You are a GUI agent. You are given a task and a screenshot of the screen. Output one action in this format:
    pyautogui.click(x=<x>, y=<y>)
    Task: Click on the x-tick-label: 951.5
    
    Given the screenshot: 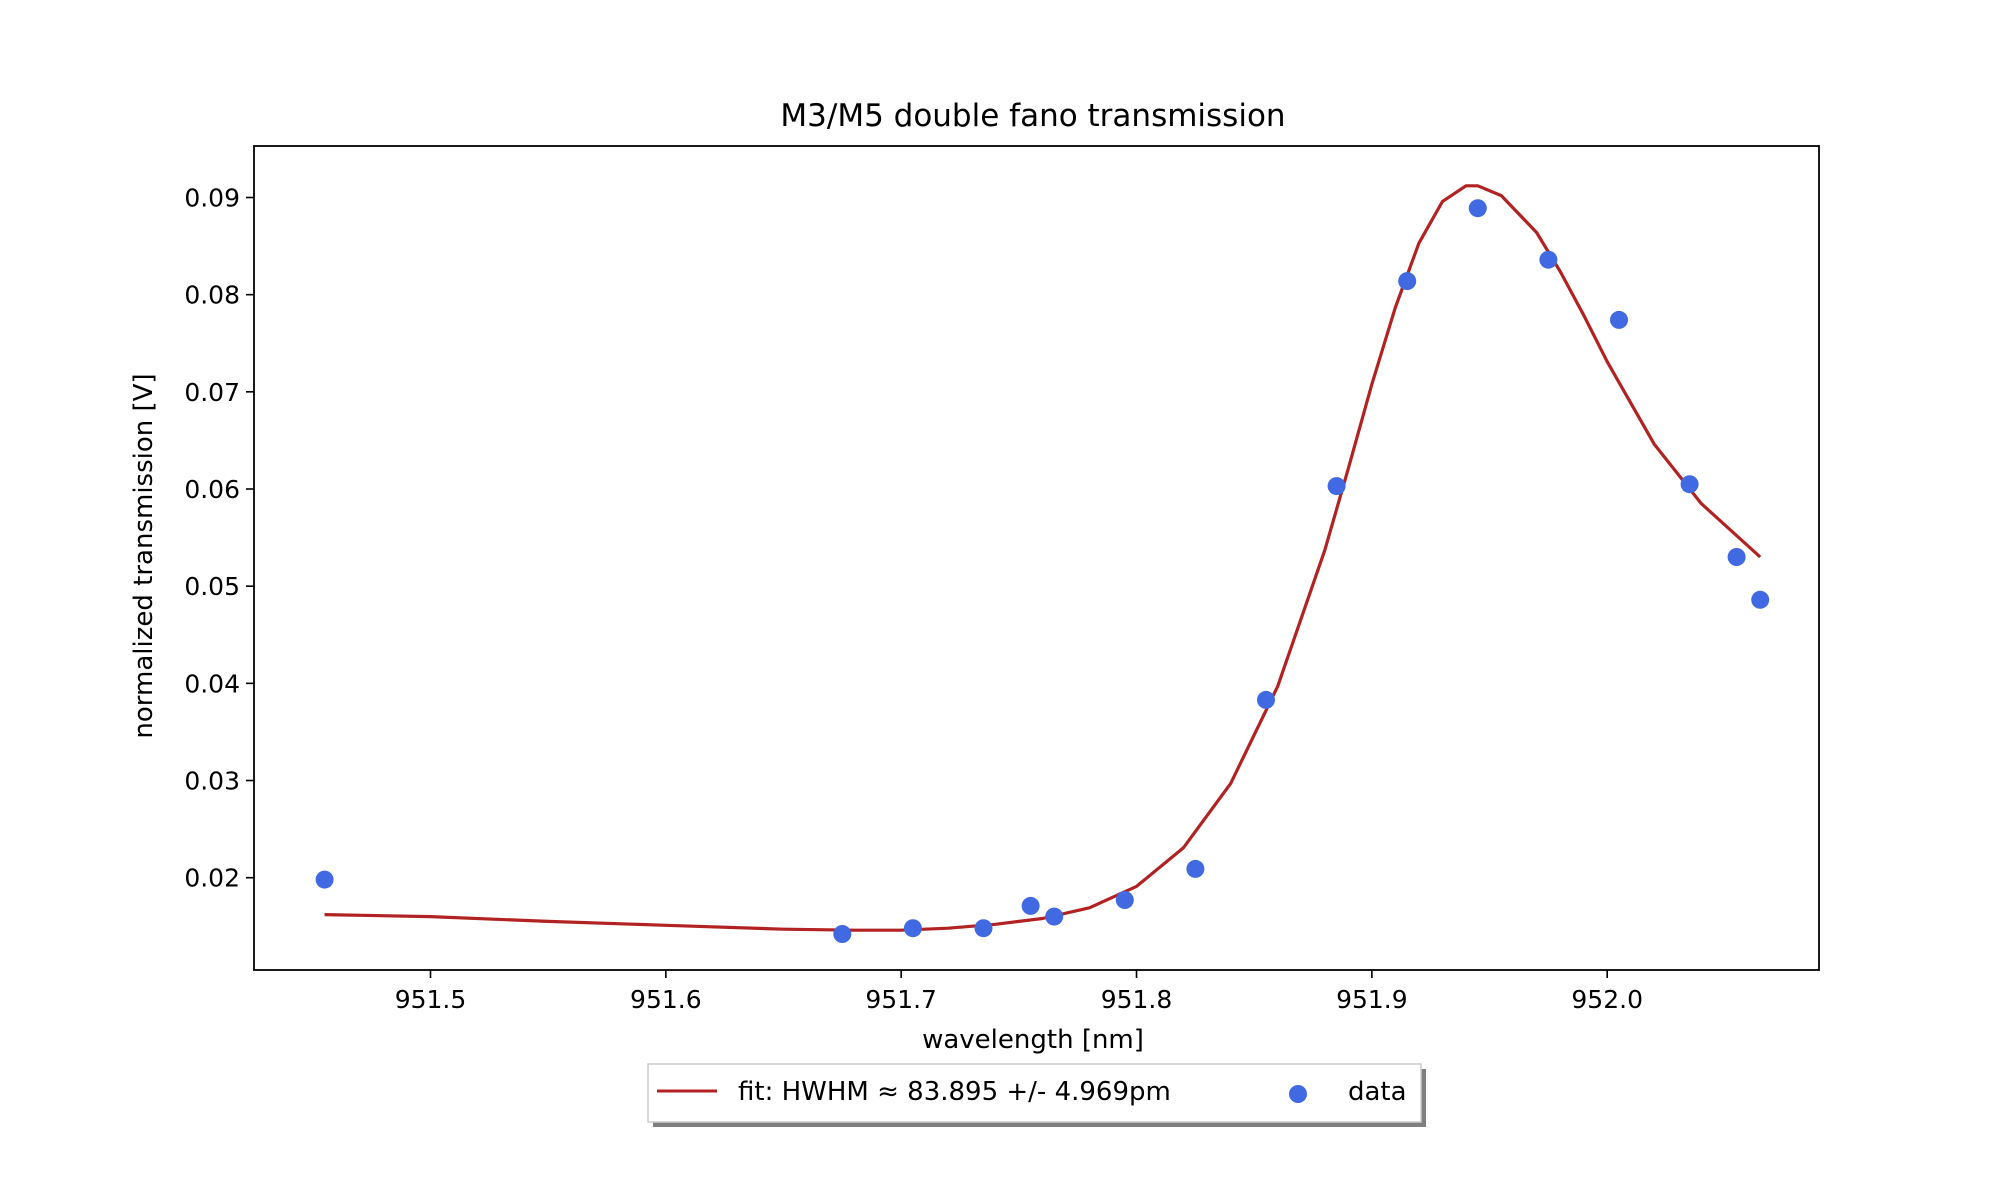 What is the action you would take?
    pyautogui.click(x=431, y=999)
    